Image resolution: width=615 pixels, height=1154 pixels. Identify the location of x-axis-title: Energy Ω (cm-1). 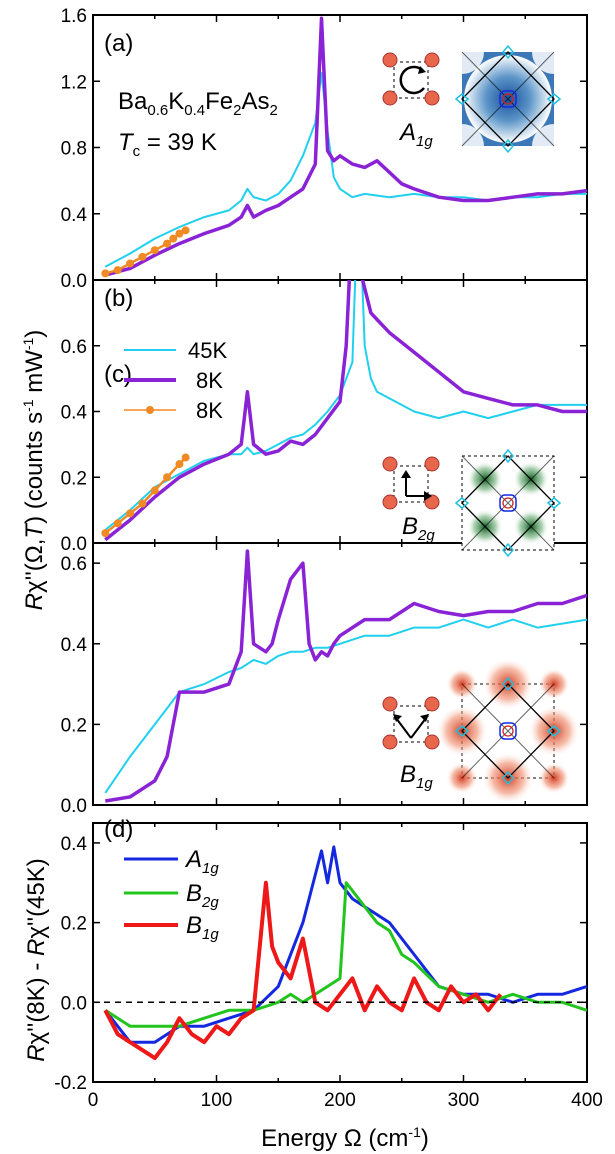
(345, 1138).